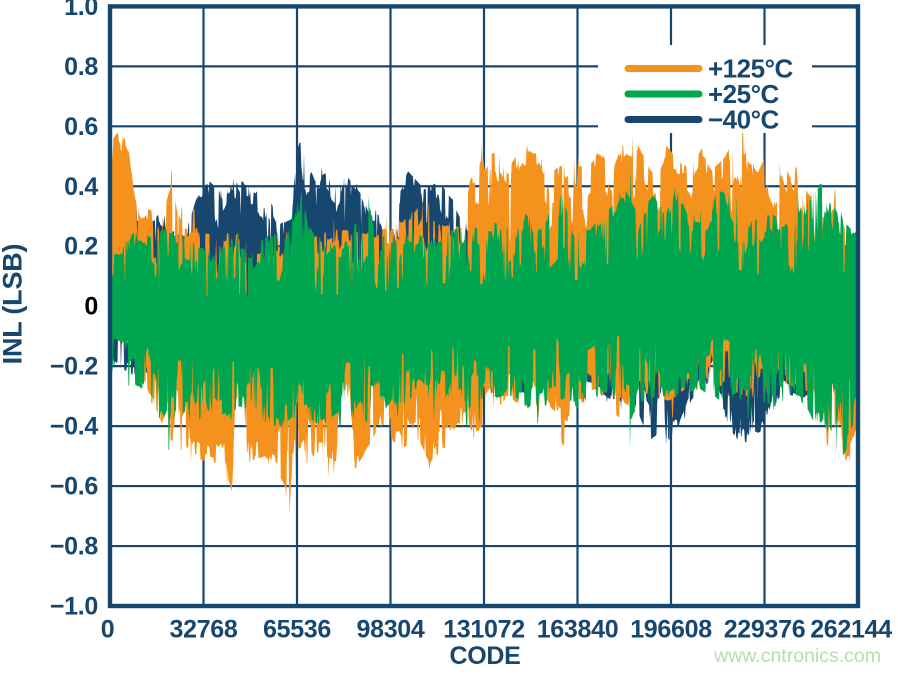 This screenshot has width=898, height=677. Describe the element at coordinates (484, 656) in the screenshot. I see `svg-text: CODE` at that location.